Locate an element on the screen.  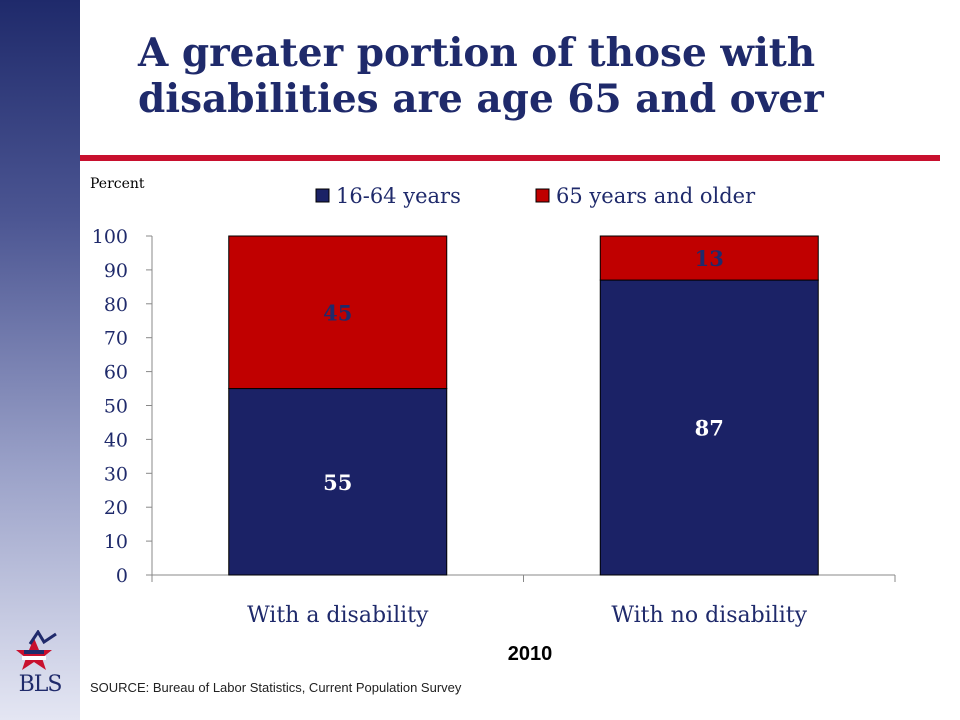
y-tick-label: 90 is located at coordinates (116, 271).